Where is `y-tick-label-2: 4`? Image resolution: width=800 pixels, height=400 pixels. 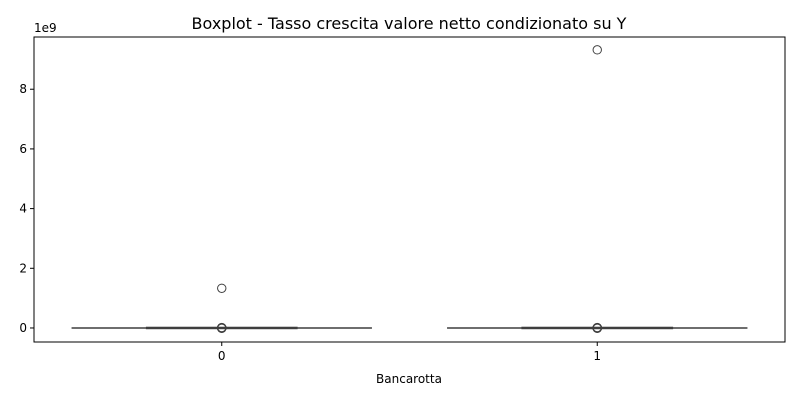
y-tick-label-2: 4 is located at coordinates (23, 209).